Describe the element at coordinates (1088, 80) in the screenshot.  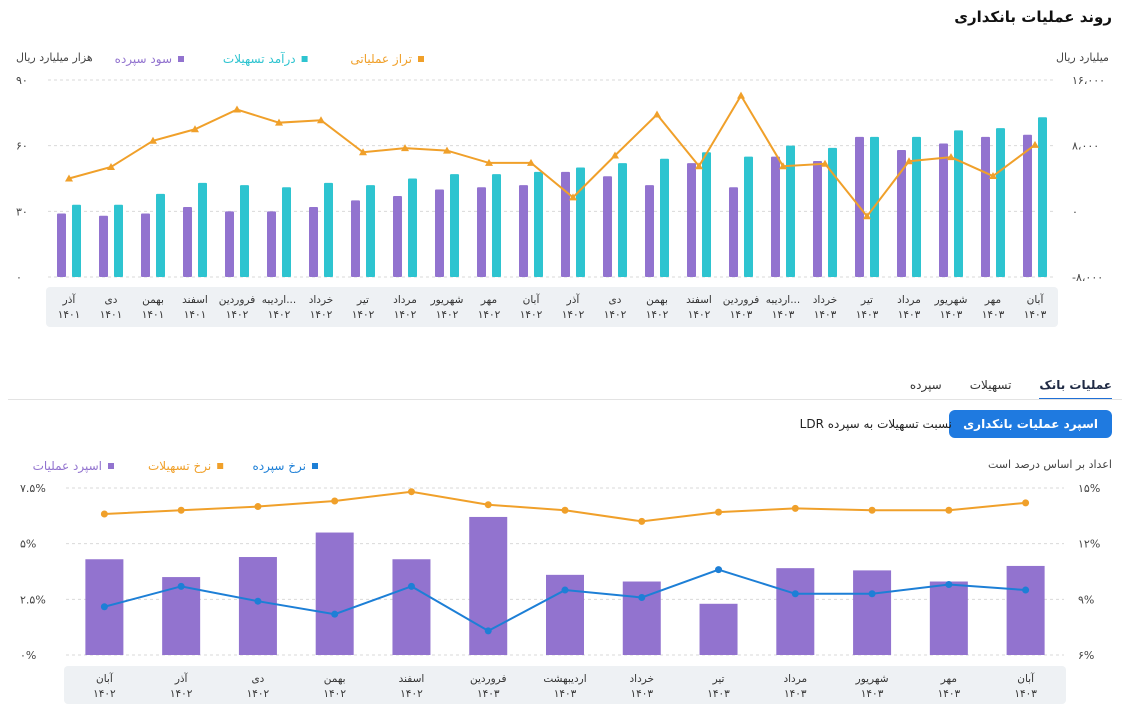
I see `right-tick-label: ۱۶،۰۰۰` at that location.